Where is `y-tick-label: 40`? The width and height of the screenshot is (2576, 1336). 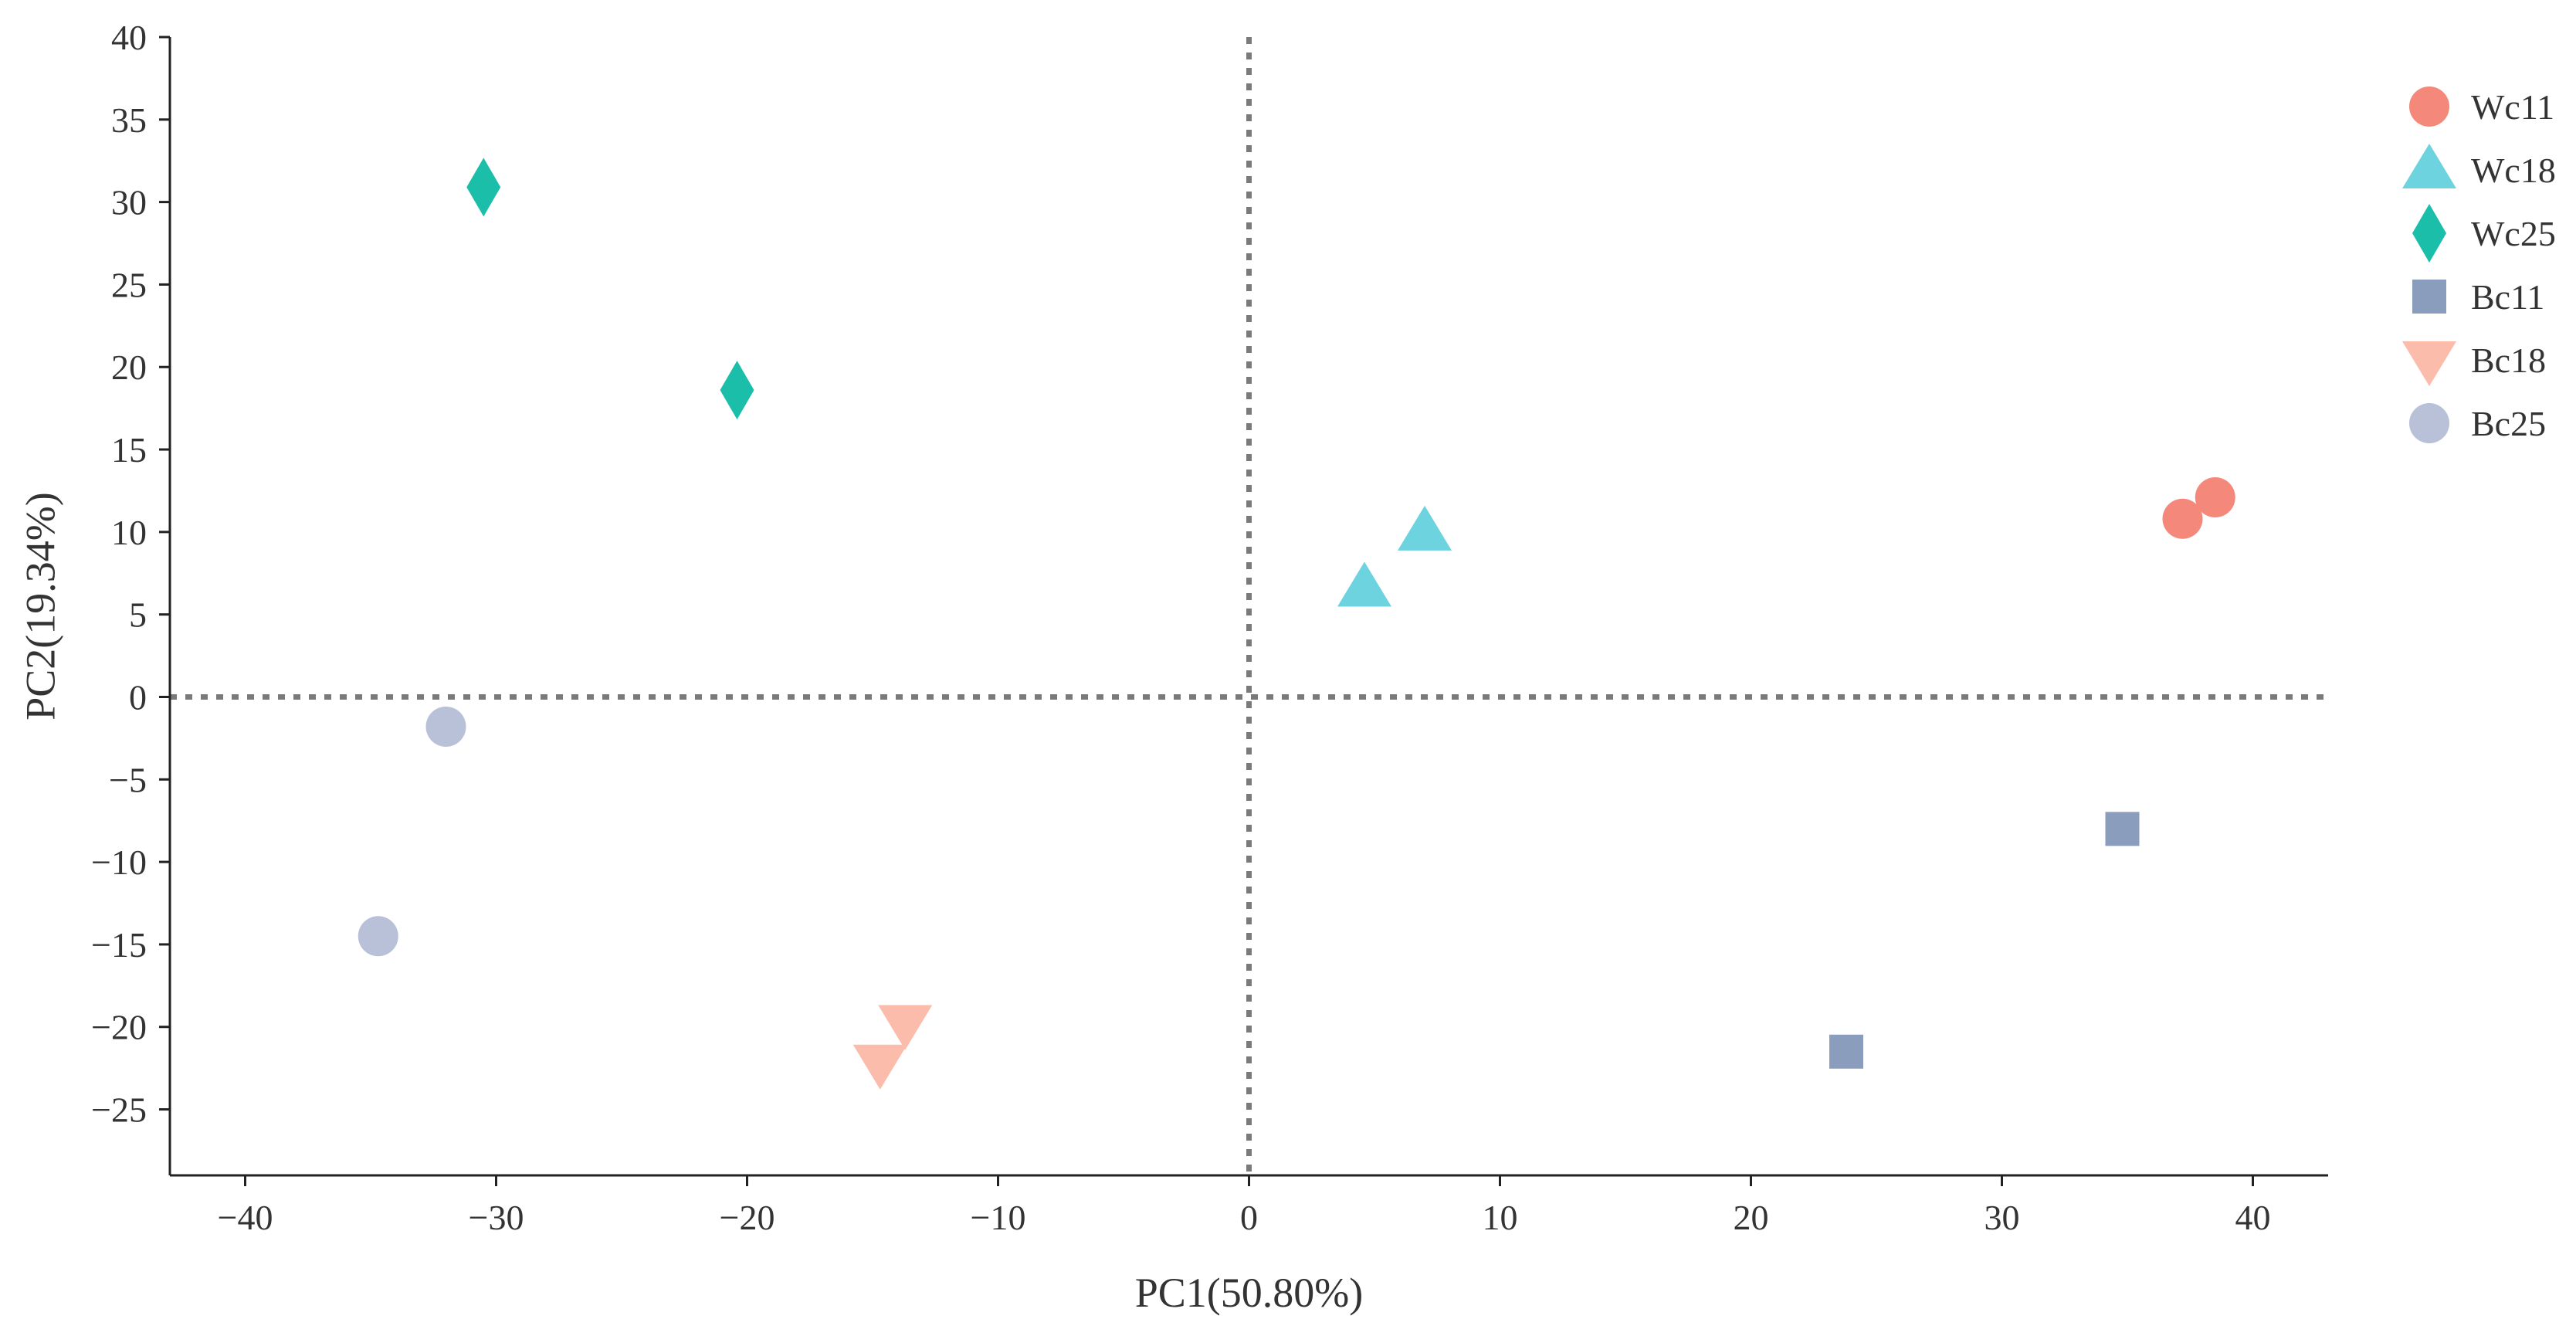 y-tick-label: 40 is located at coordinates (129, 37).